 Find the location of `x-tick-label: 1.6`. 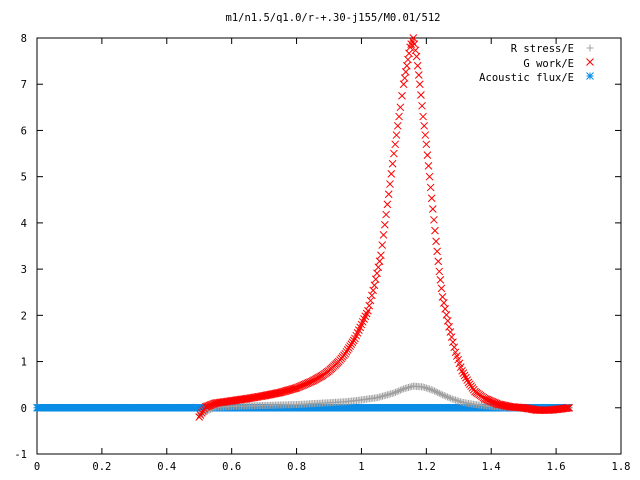

x-tick-label: 1.6 is located at coordinates (556, 467).